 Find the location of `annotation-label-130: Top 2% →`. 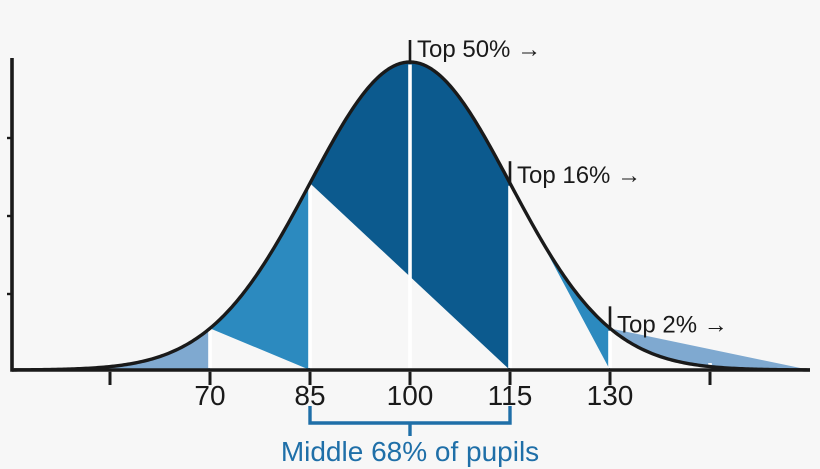

annotation-label-130: Top 2% → is located at coordinates (672, 324).